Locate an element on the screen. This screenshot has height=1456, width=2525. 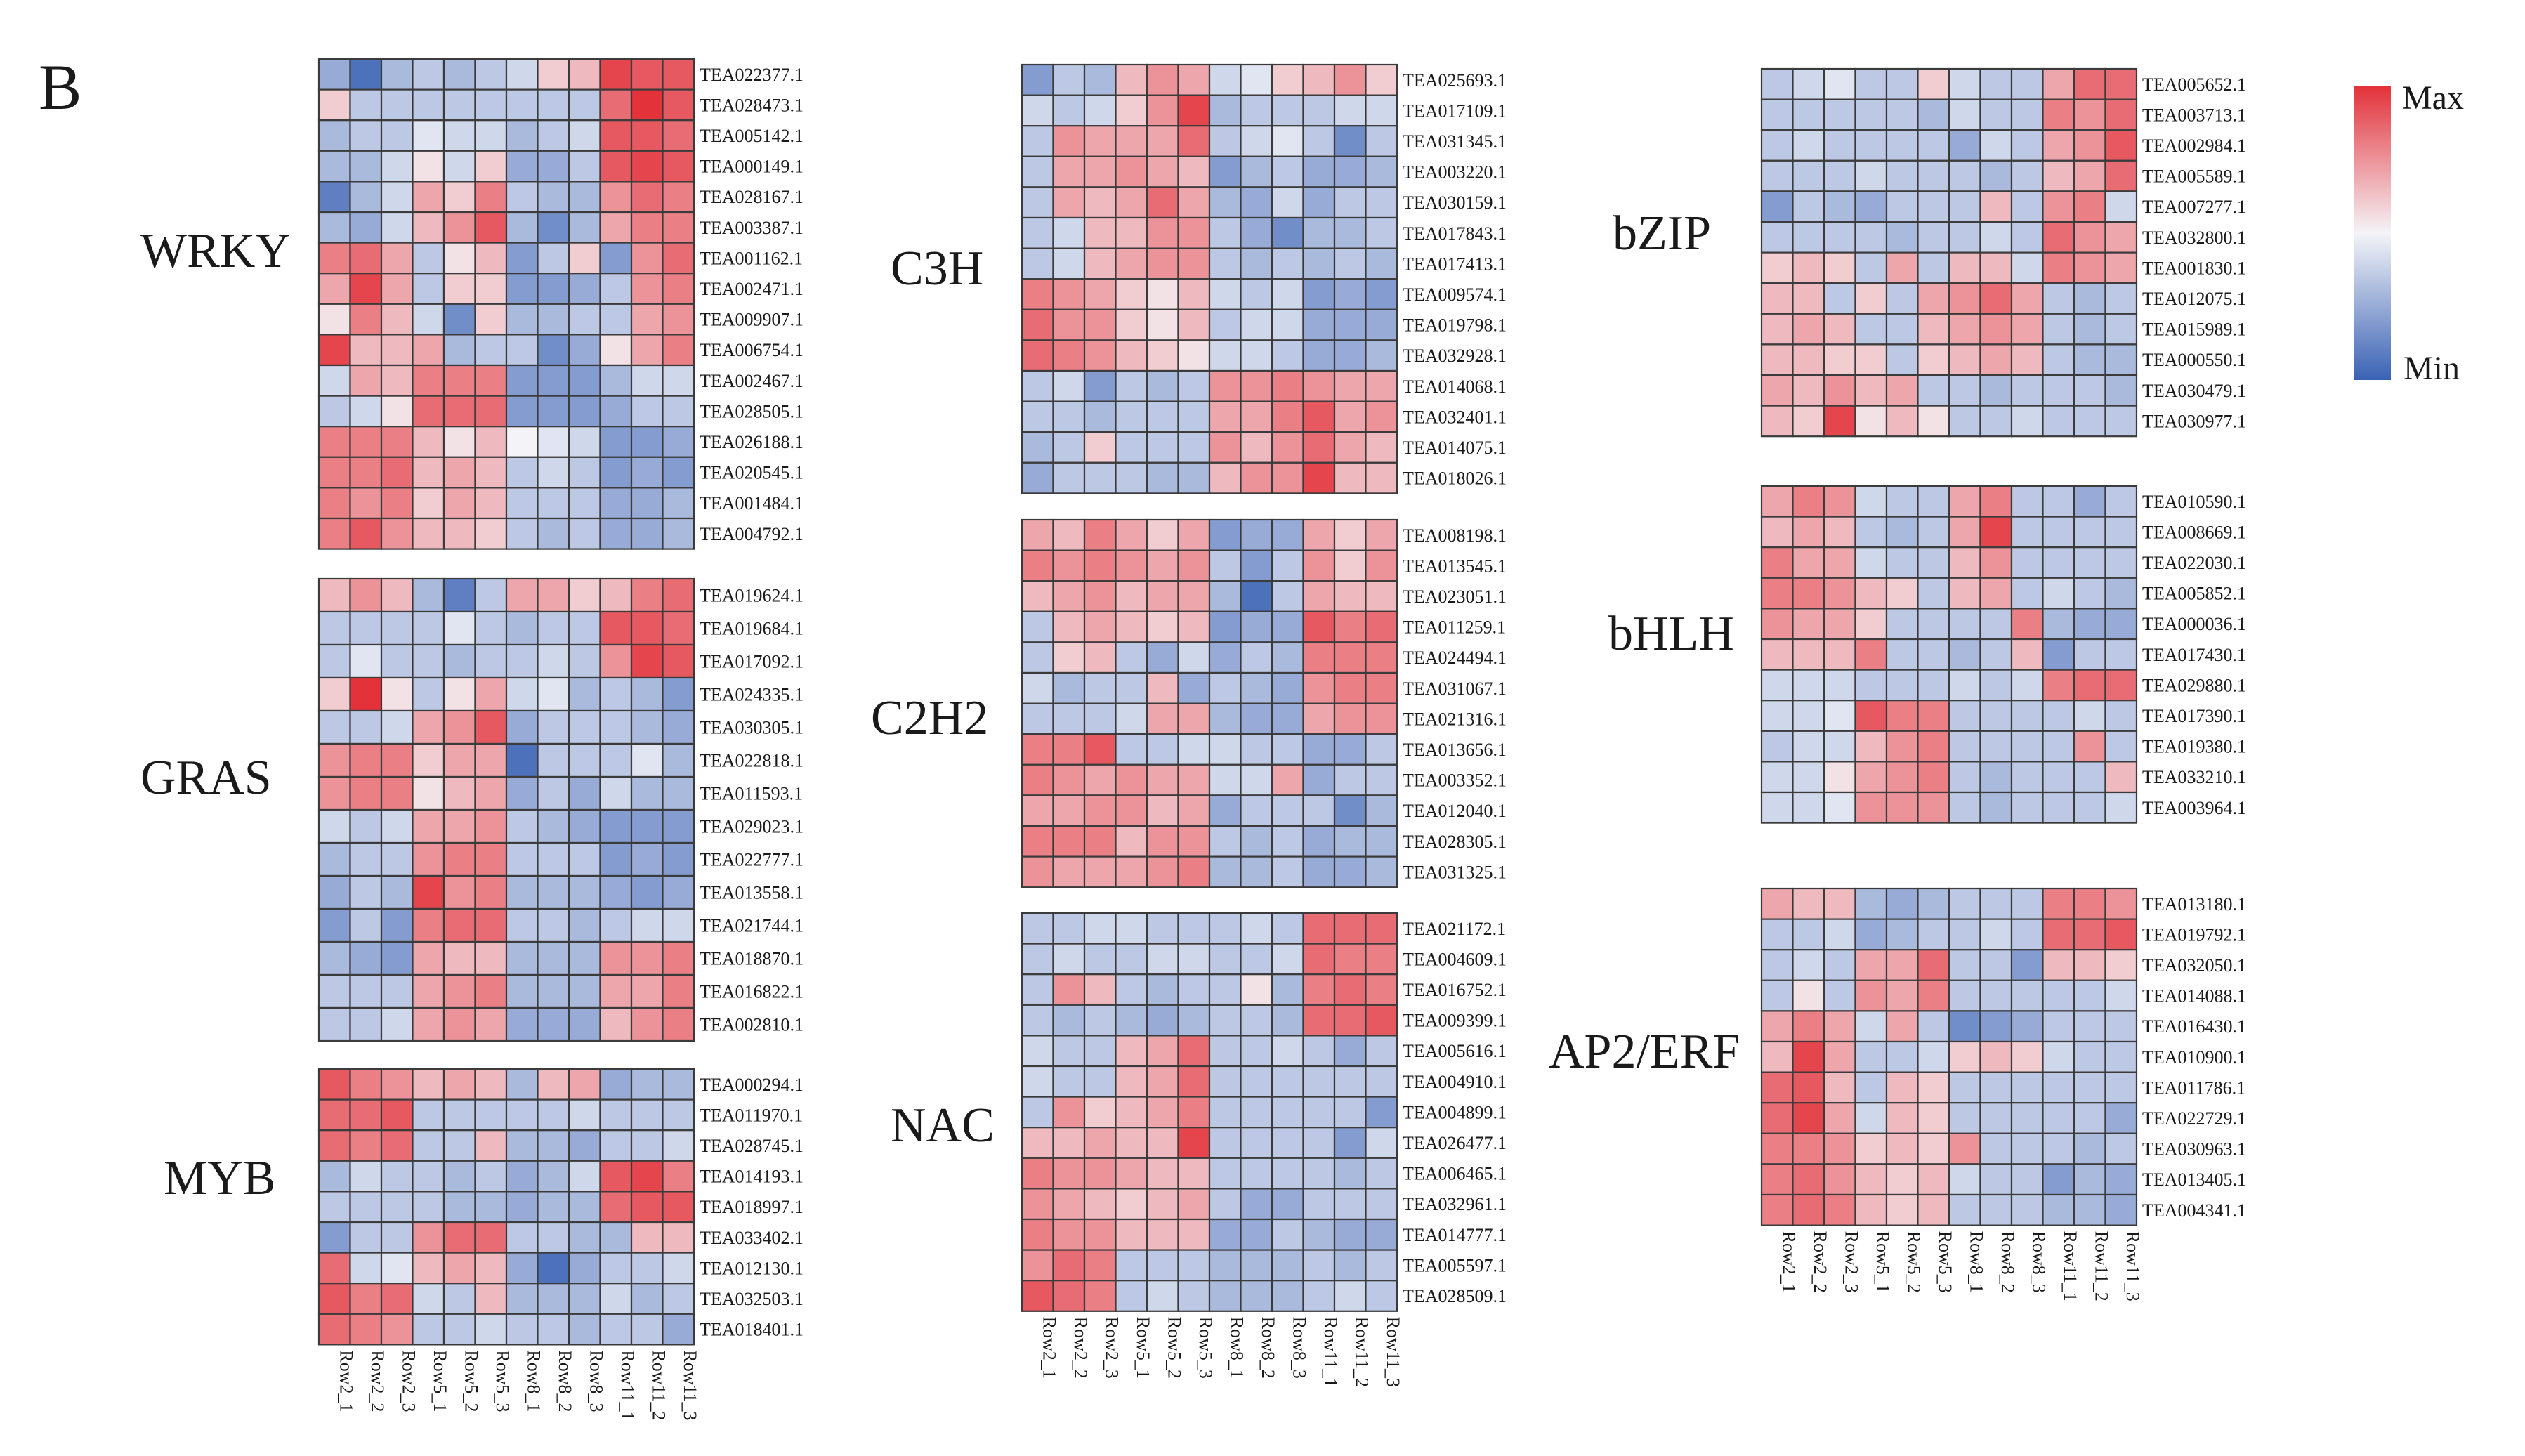
row-label: TEA015989.1 is located at coordinates (2194, 330).